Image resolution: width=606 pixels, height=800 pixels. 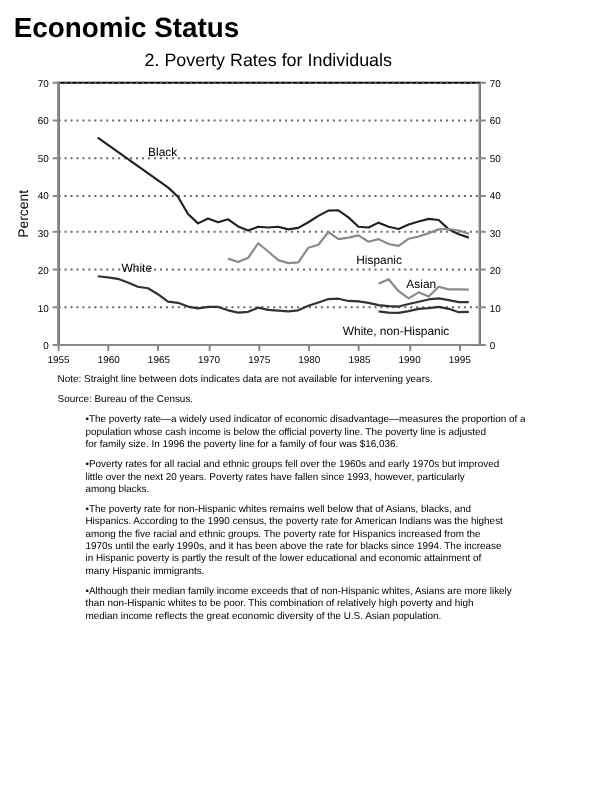 What do you see at coordinates (268, 59) in the screenshot?
I see `chart-subtitle: 2. Poverty Rates for Individuals` at bounding box center [268, 59].